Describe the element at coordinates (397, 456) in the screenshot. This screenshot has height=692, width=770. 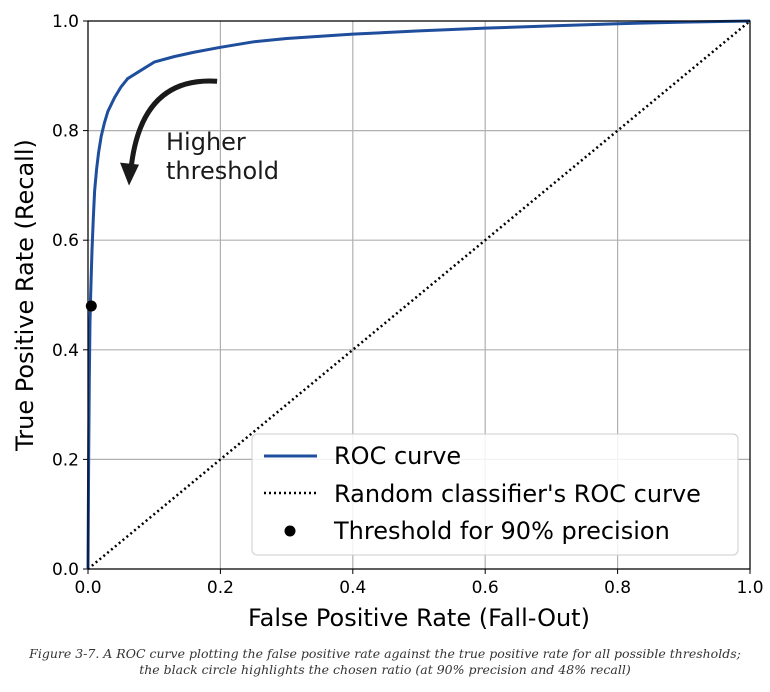
I see `legend-roc-label: ROC curve` at that location.